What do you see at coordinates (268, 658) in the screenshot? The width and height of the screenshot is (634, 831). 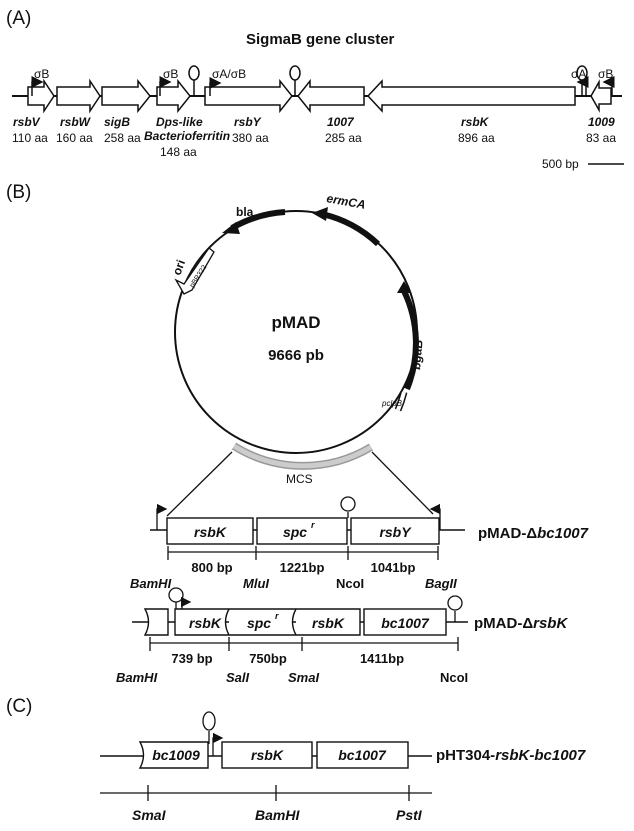 I see `c2-segment-2: 750bp` at bounding box center [268, 658].